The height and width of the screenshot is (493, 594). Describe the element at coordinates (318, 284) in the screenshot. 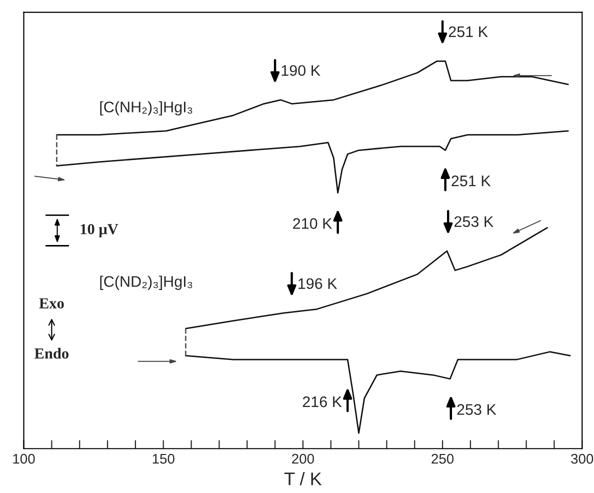

I see `annotation: 196 K` at that location.